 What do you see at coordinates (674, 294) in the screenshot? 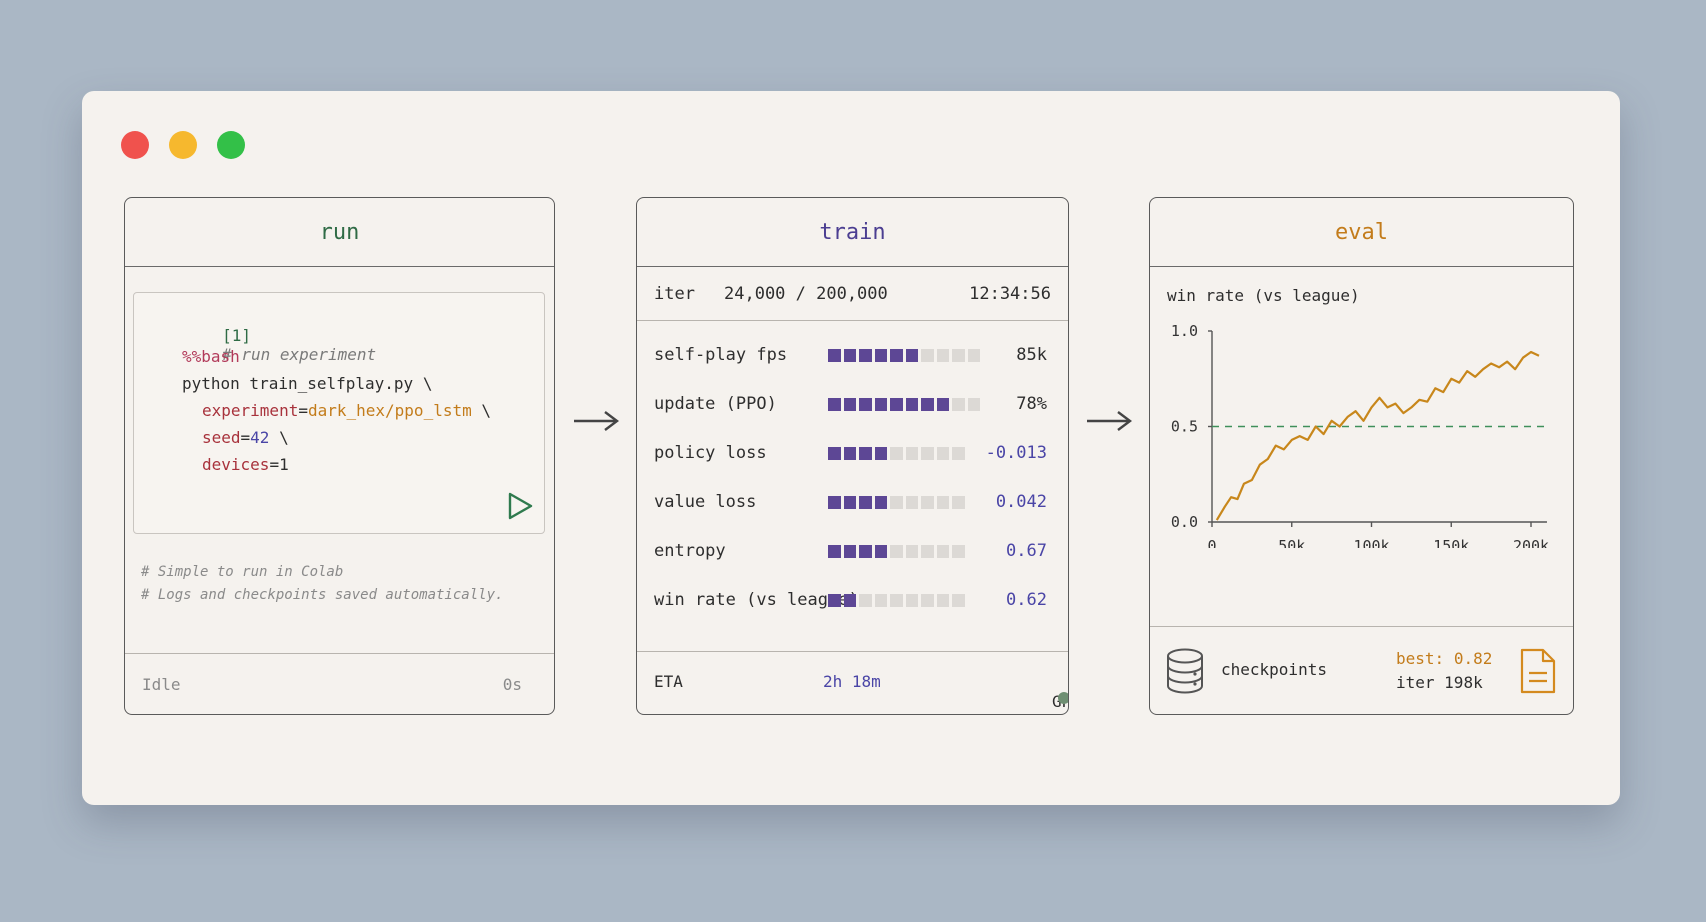
I see `iter-label: iter` at bounding box center [674, 294].